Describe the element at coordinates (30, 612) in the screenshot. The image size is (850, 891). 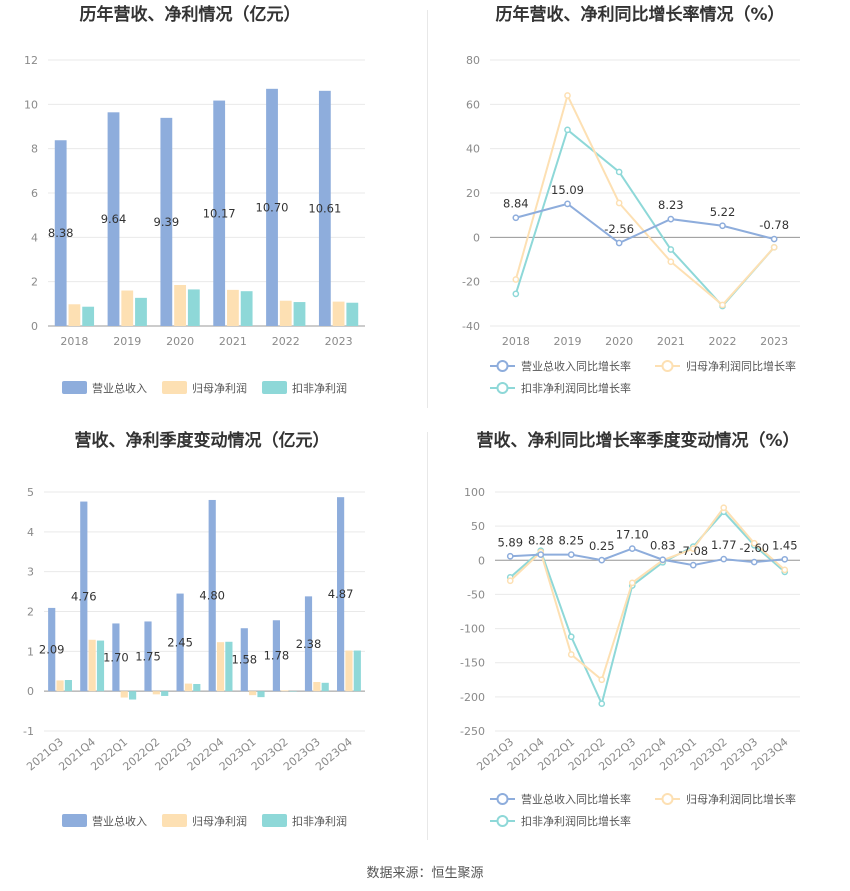
I see `y-tick-label: 2` at that location.